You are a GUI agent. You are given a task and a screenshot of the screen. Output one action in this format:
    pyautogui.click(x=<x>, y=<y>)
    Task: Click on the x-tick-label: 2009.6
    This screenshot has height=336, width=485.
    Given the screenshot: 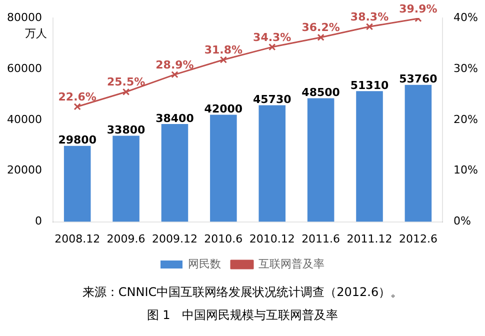 What is the action you would take?
    pyautogui.click(x=126, y=239)
    